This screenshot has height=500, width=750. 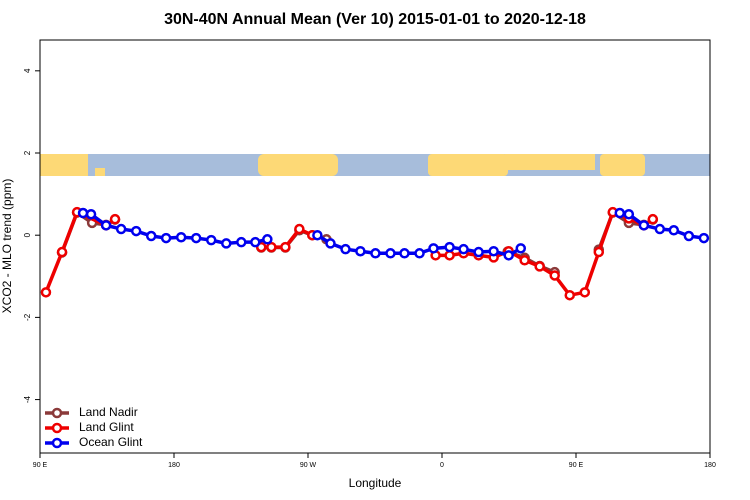 What do you see at coordinates (27, 317) in the screenshot?
I see `y-tick-label: -2` at bounding box center [27, 317].